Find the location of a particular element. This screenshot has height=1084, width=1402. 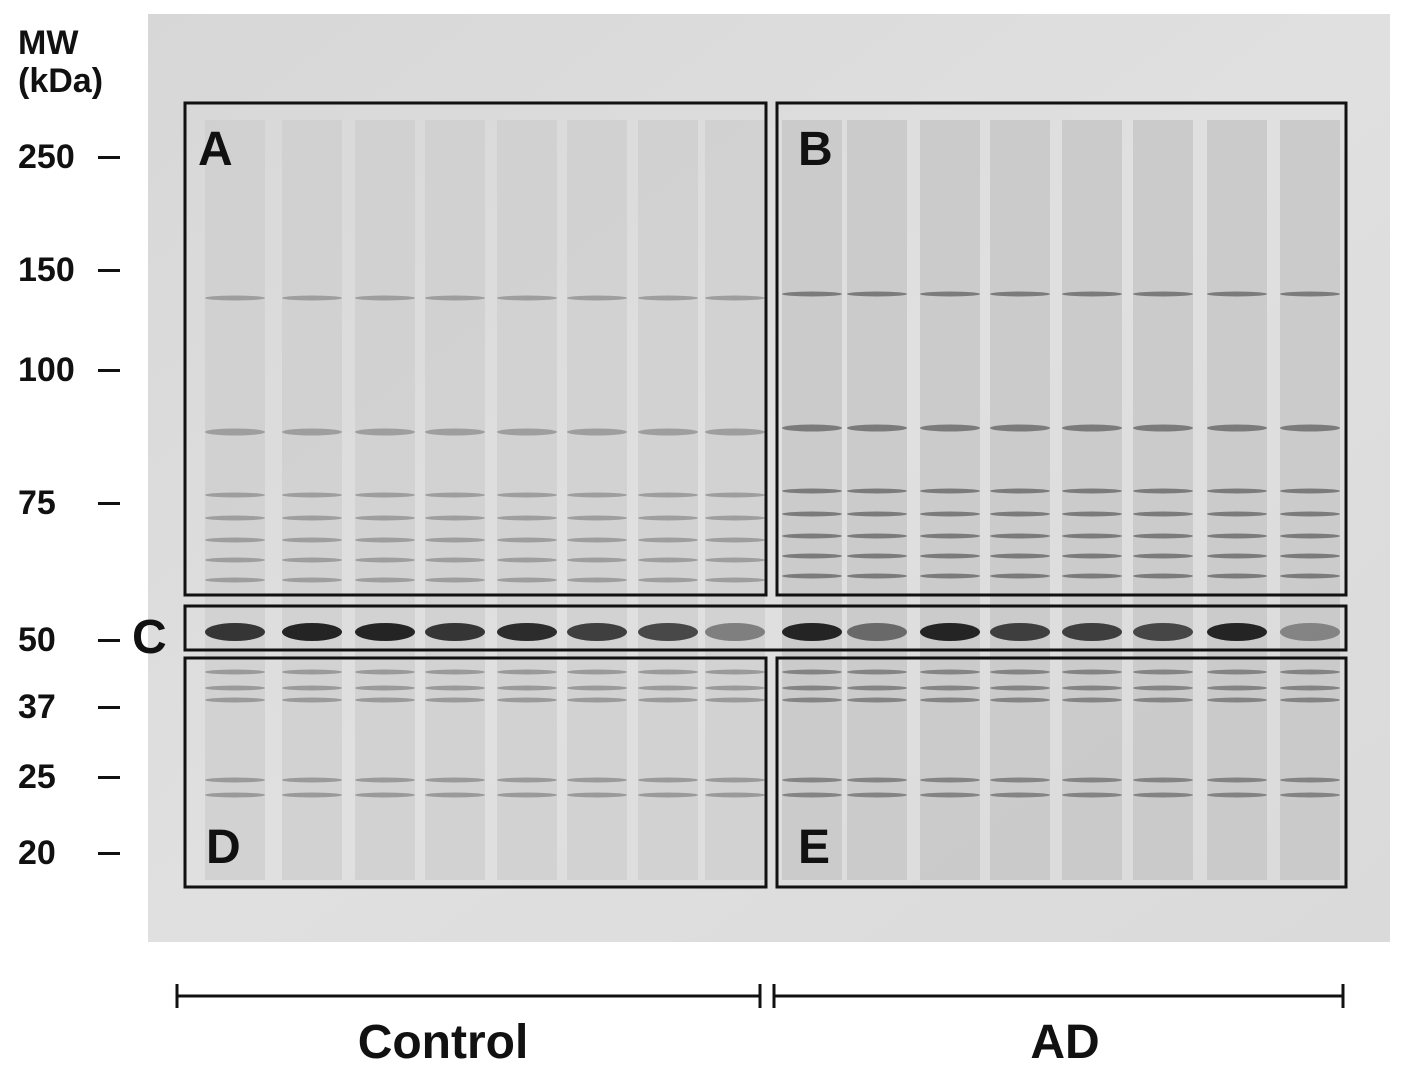

marker-value: 25 is located at coordinates (37, 776).